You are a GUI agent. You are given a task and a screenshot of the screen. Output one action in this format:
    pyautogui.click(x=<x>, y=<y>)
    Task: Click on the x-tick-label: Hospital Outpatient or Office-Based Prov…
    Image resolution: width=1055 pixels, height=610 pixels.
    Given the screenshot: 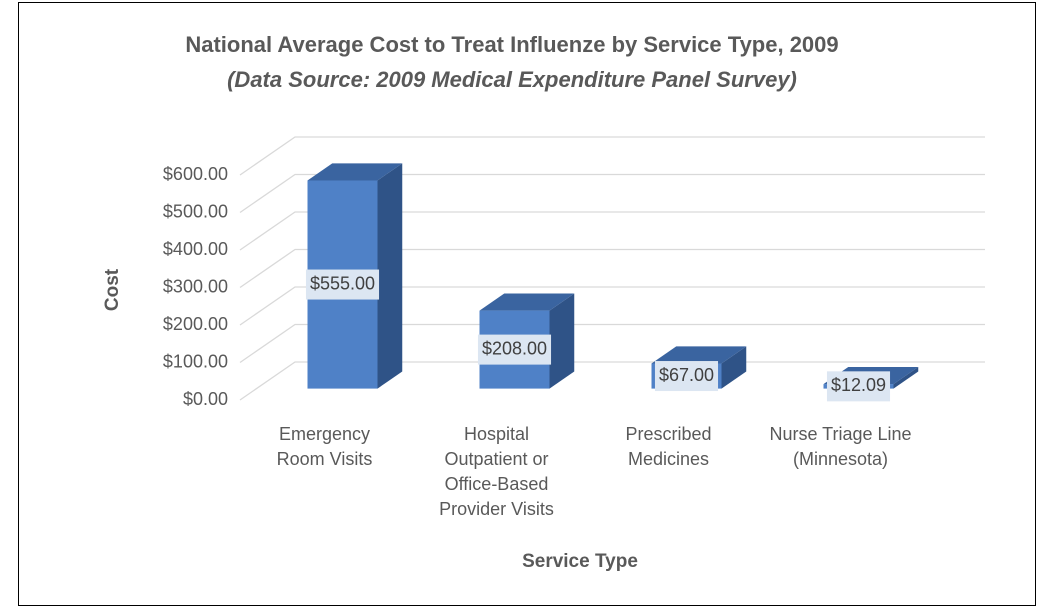 What is the action you would take?
    pyautogui.click(x=496, y=471)
    